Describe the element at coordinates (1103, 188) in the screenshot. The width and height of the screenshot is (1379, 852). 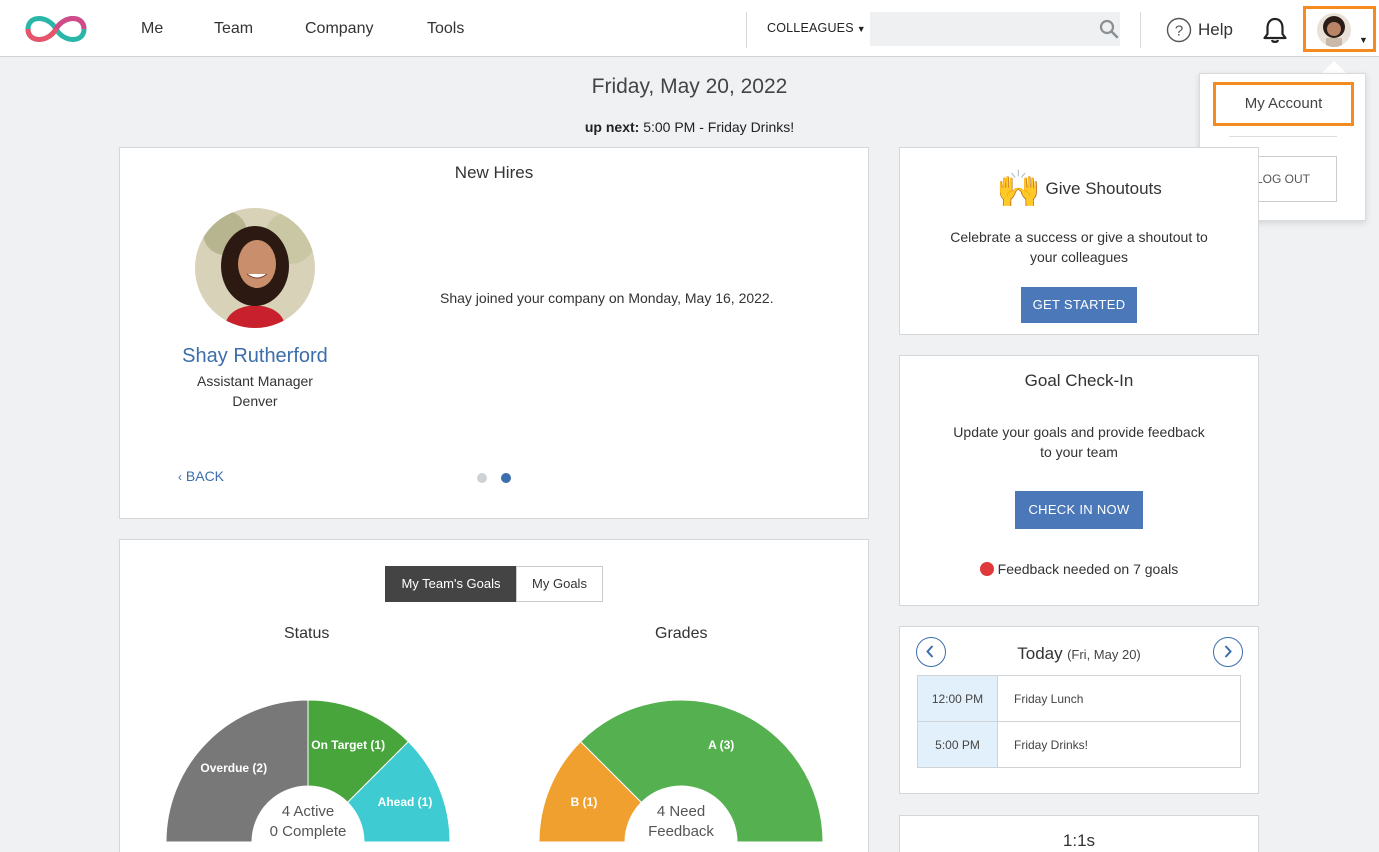
I see `shoutouts-title: Give Shoutouts` at that location.